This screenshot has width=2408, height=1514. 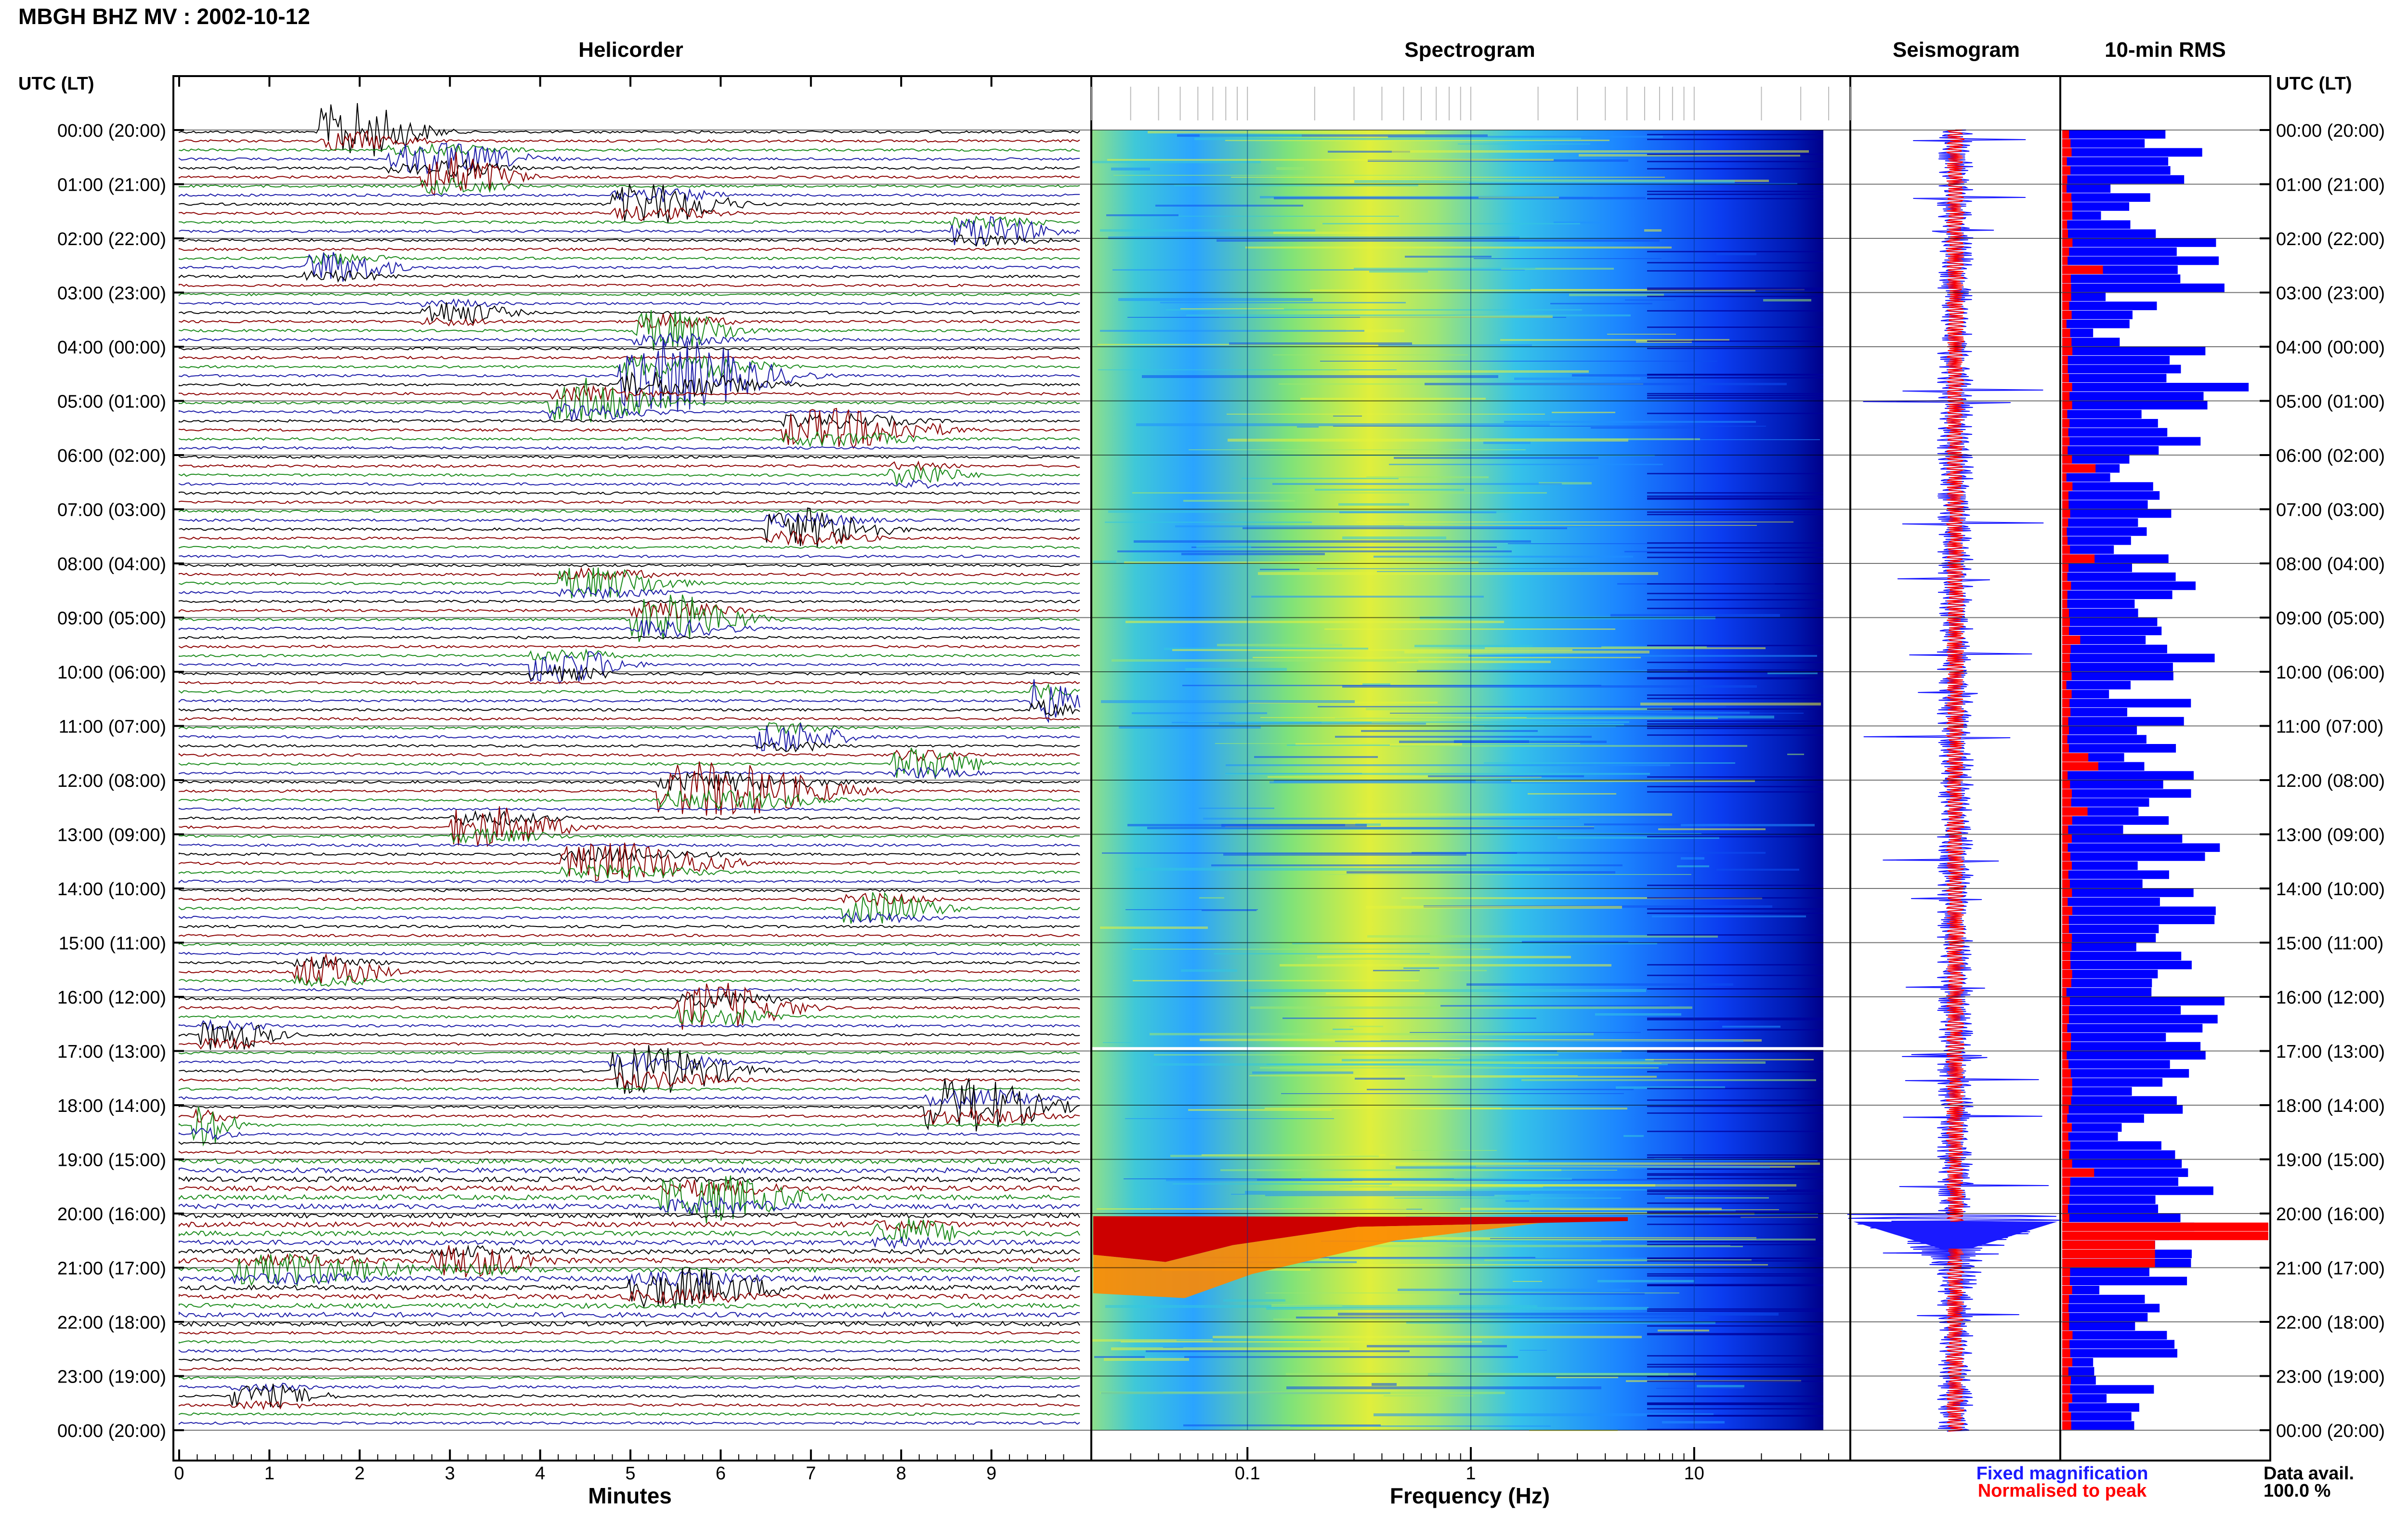 I want to click on time-label-right: 13:00 (09:00), so click(x=2330, y=835).